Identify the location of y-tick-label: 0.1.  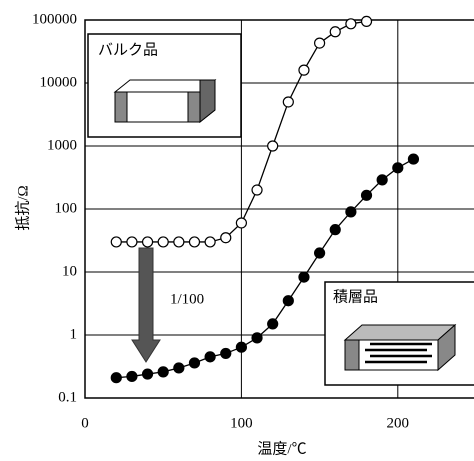
(67, 397).